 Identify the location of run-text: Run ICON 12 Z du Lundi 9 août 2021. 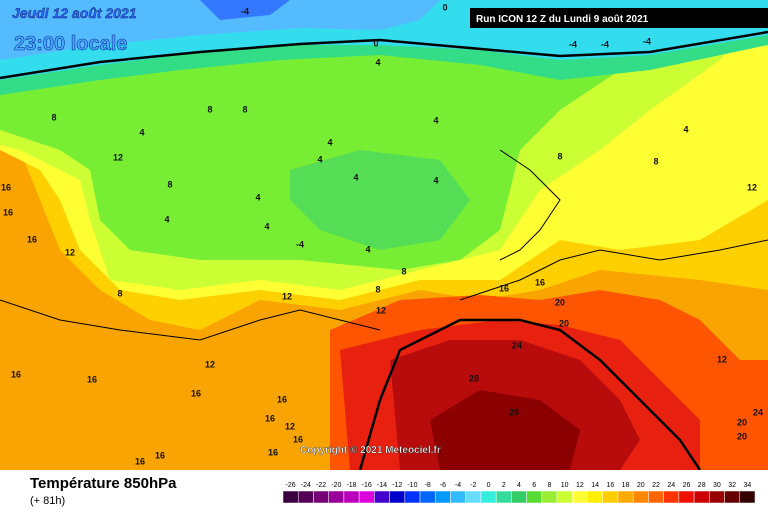
(562, 19).